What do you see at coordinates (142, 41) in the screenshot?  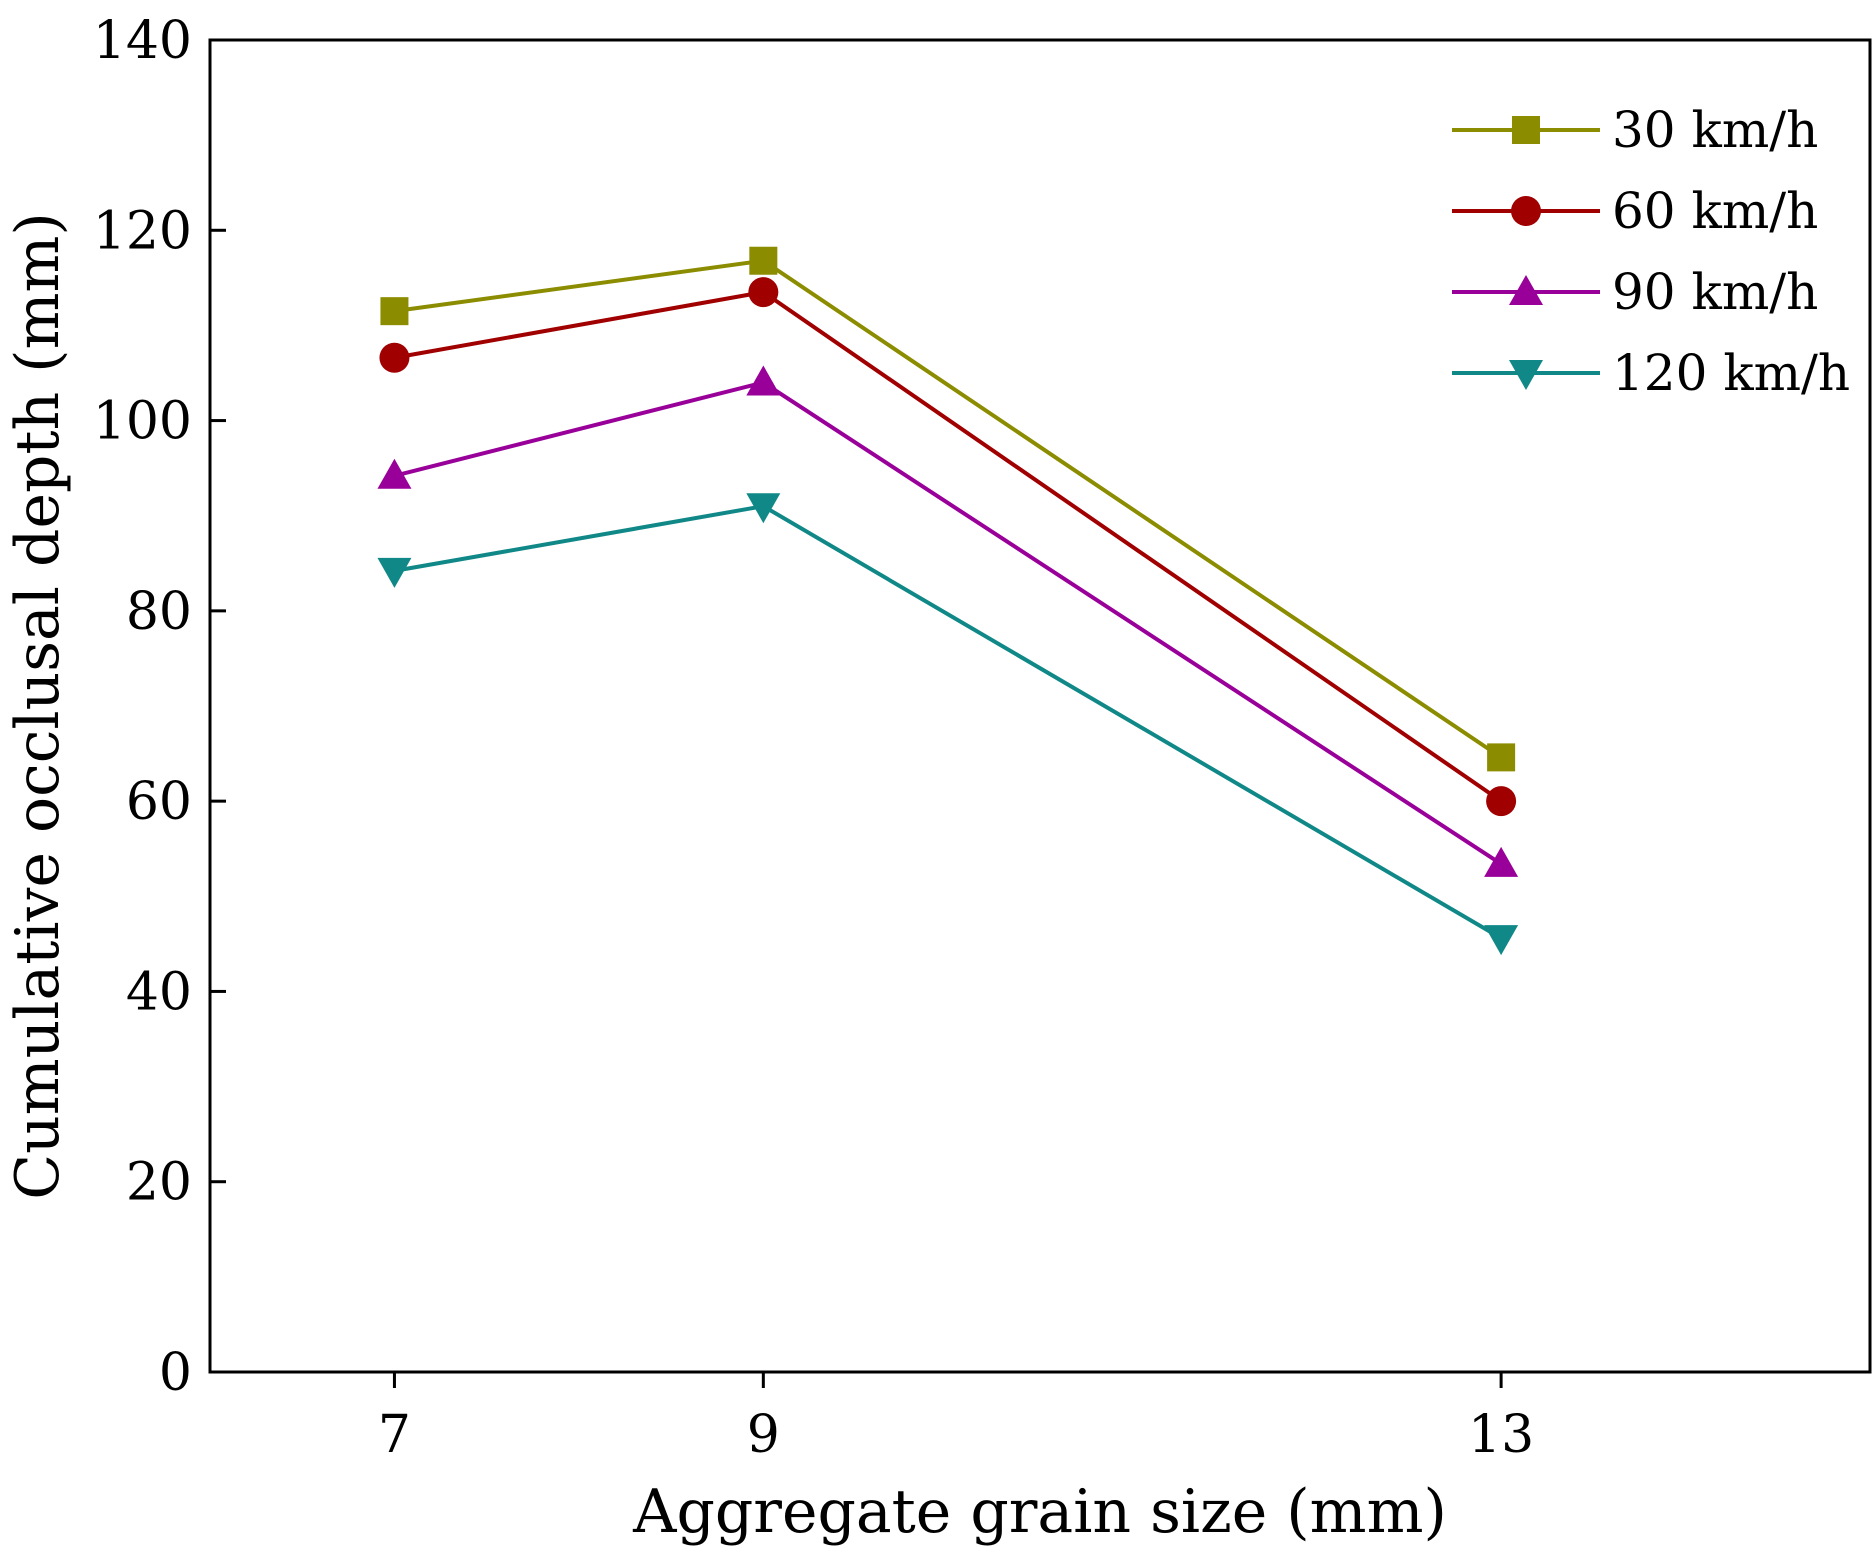 I see `y-tick-label: 140` at bounding box center [142, 41].